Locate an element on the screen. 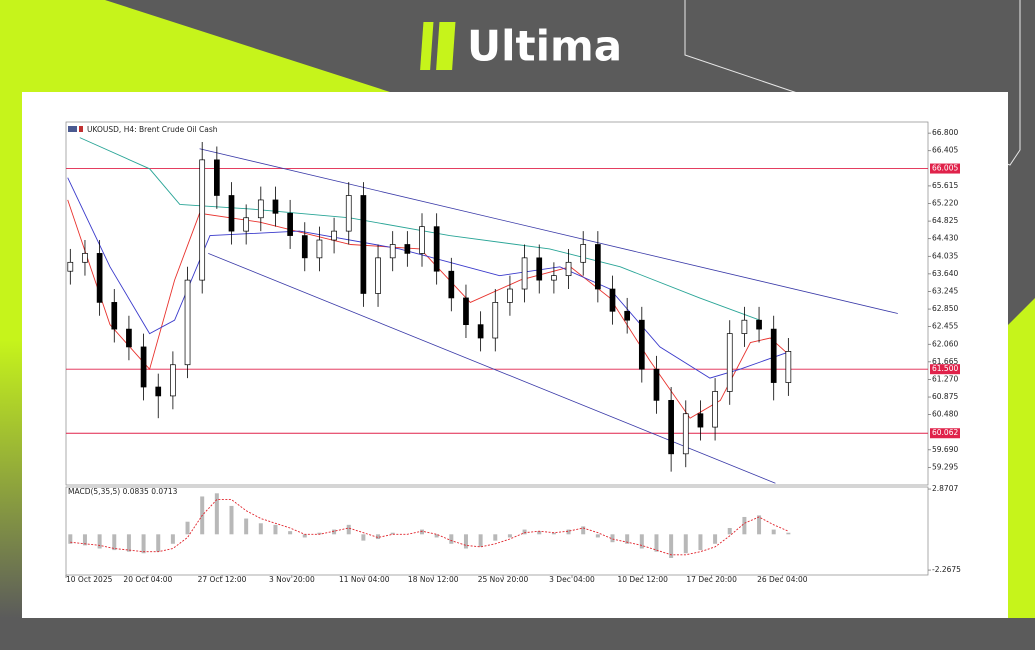  x-tick-label: 11 Nov 04:00 is located at coordinates (364, 579).